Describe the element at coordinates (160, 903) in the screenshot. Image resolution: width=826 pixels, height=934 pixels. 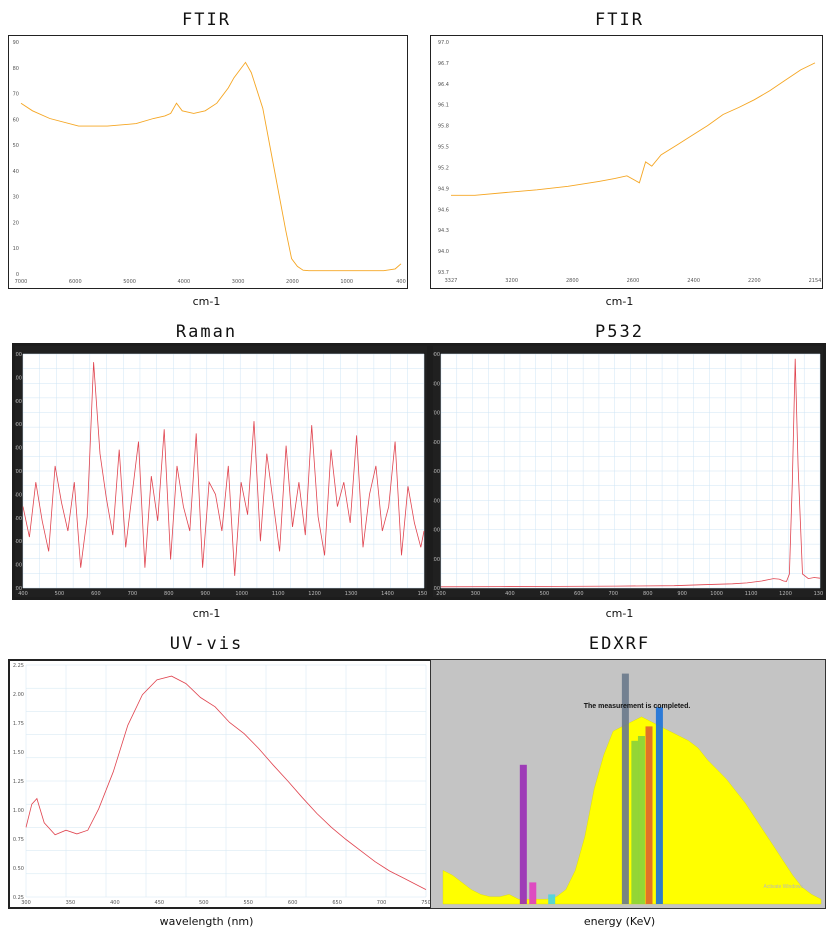
I see `x-tick-label: 450` at that location.